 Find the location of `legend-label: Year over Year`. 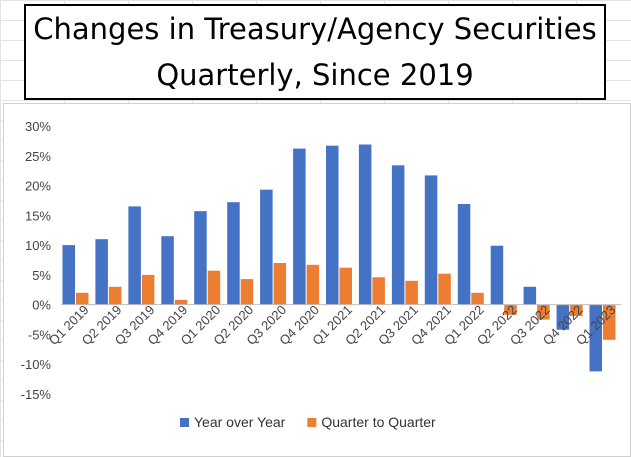

legend-label: Year over Year is located at coordinates (240, 422).